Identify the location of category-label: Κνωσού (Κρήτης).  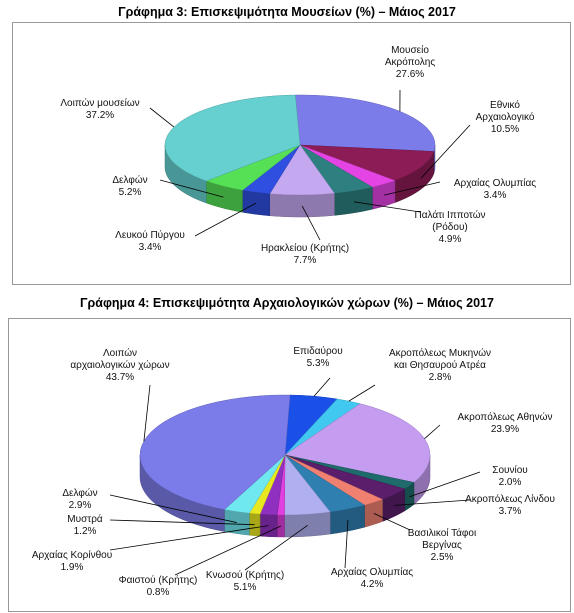
(245, 575).